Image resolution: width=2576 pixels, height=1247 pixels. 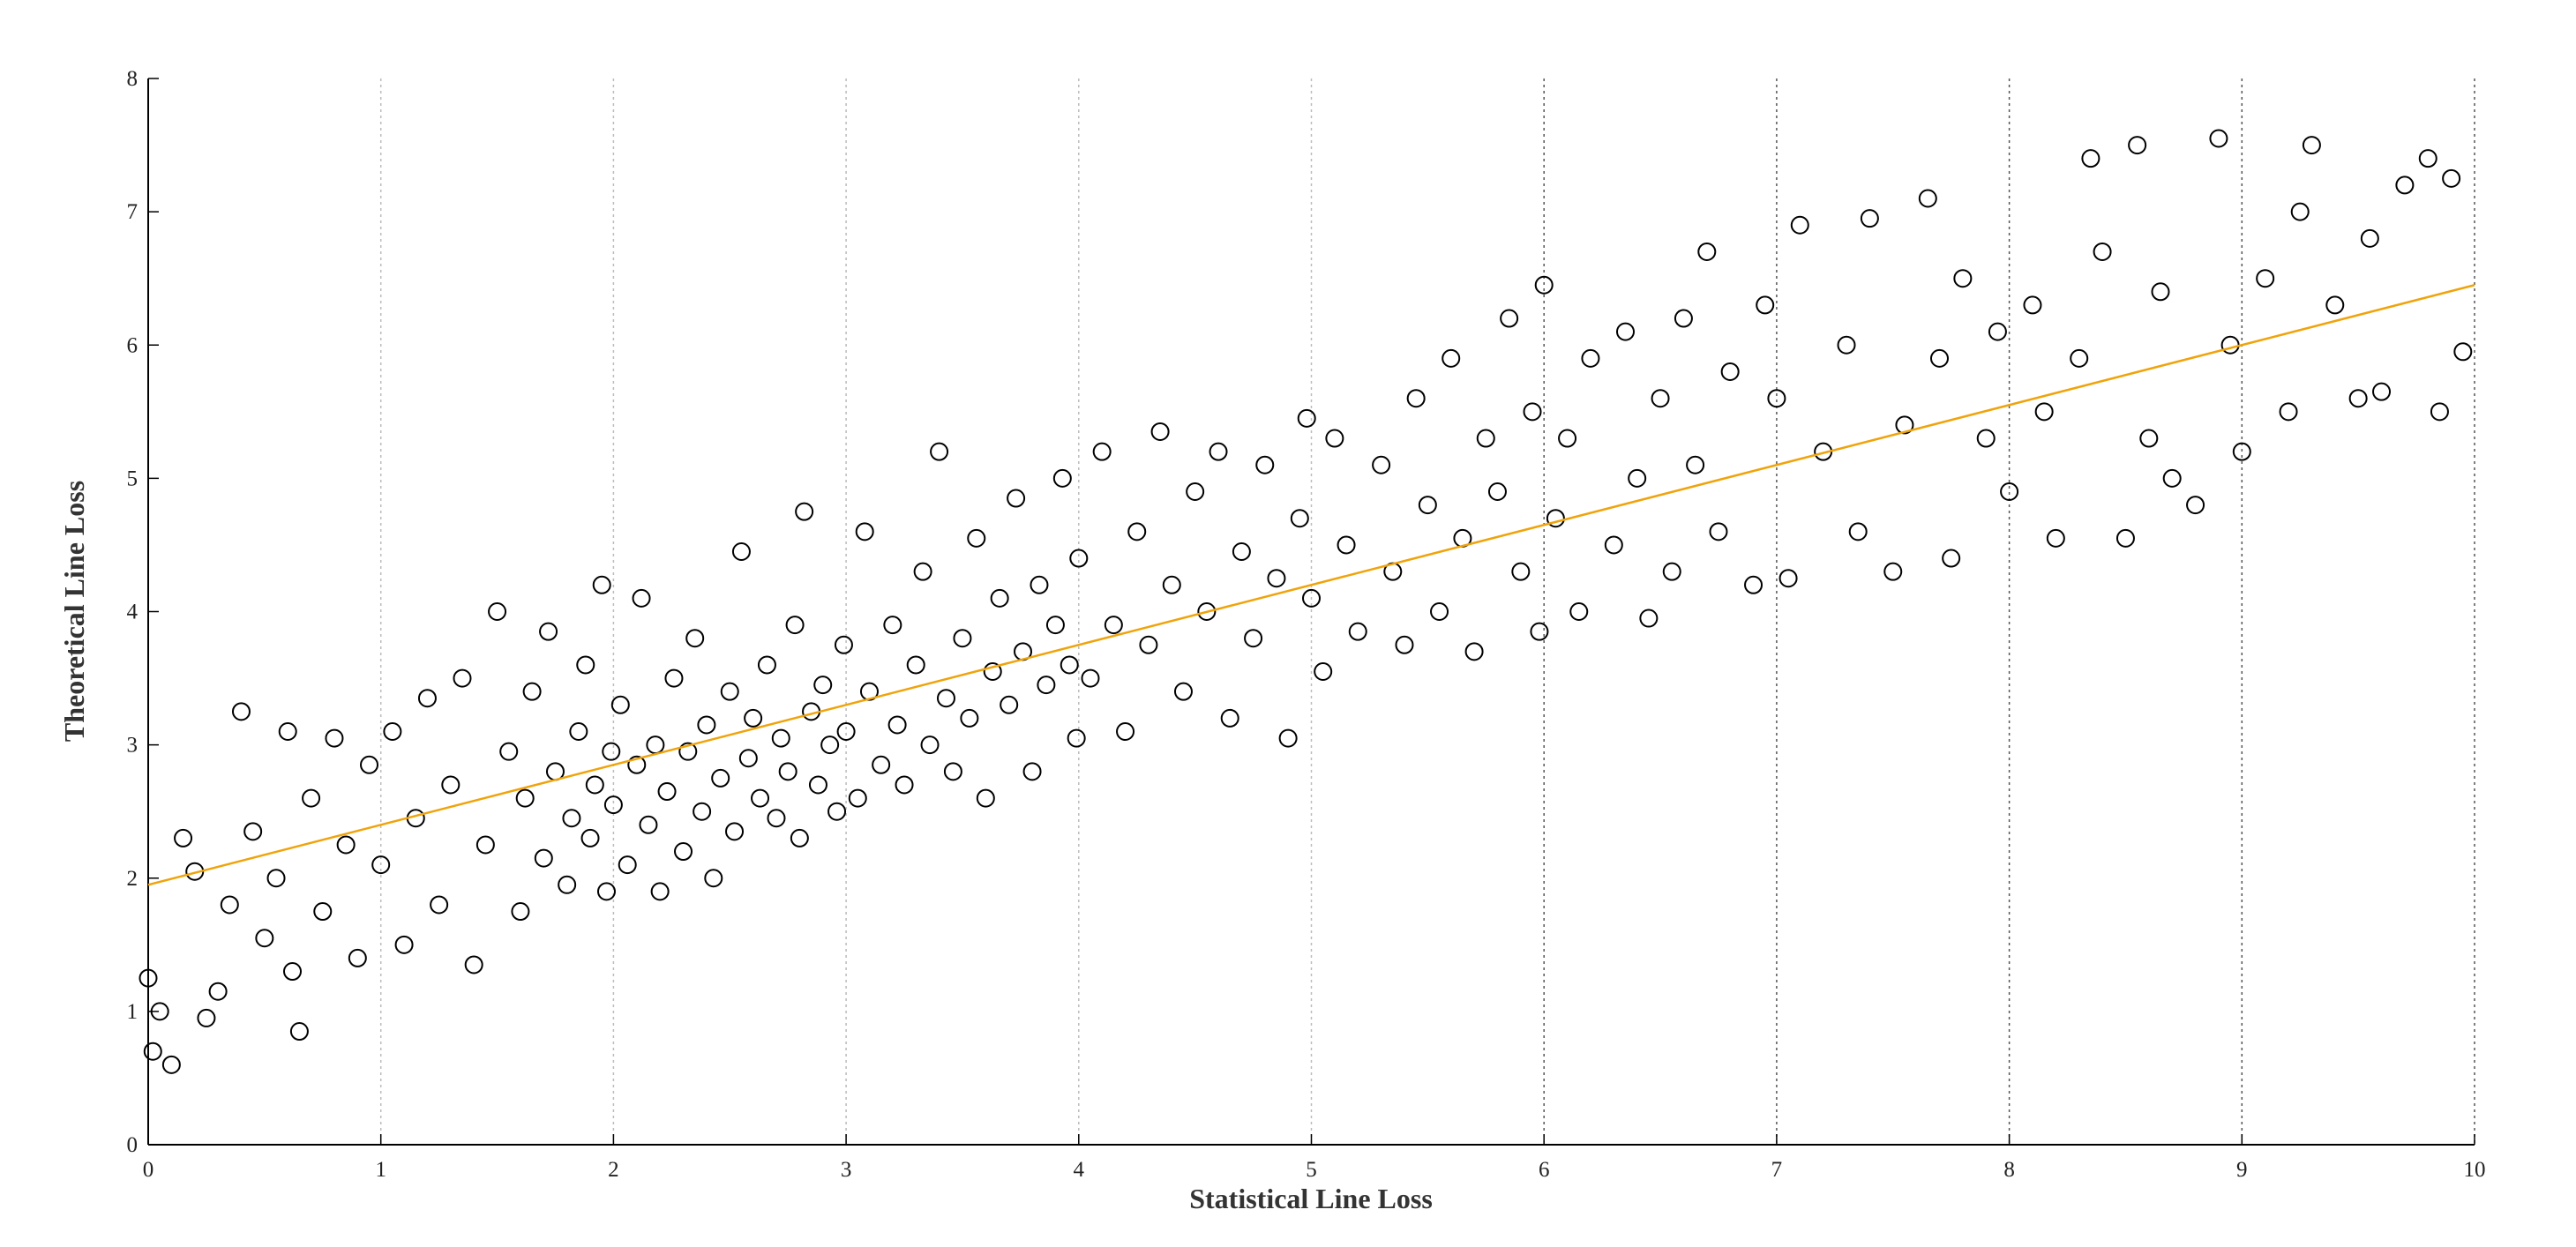 What do you see at coordinates (148, 1170) in the screenshot?
I see `x-tick-label: 0` at bounding box center [148, 1170].